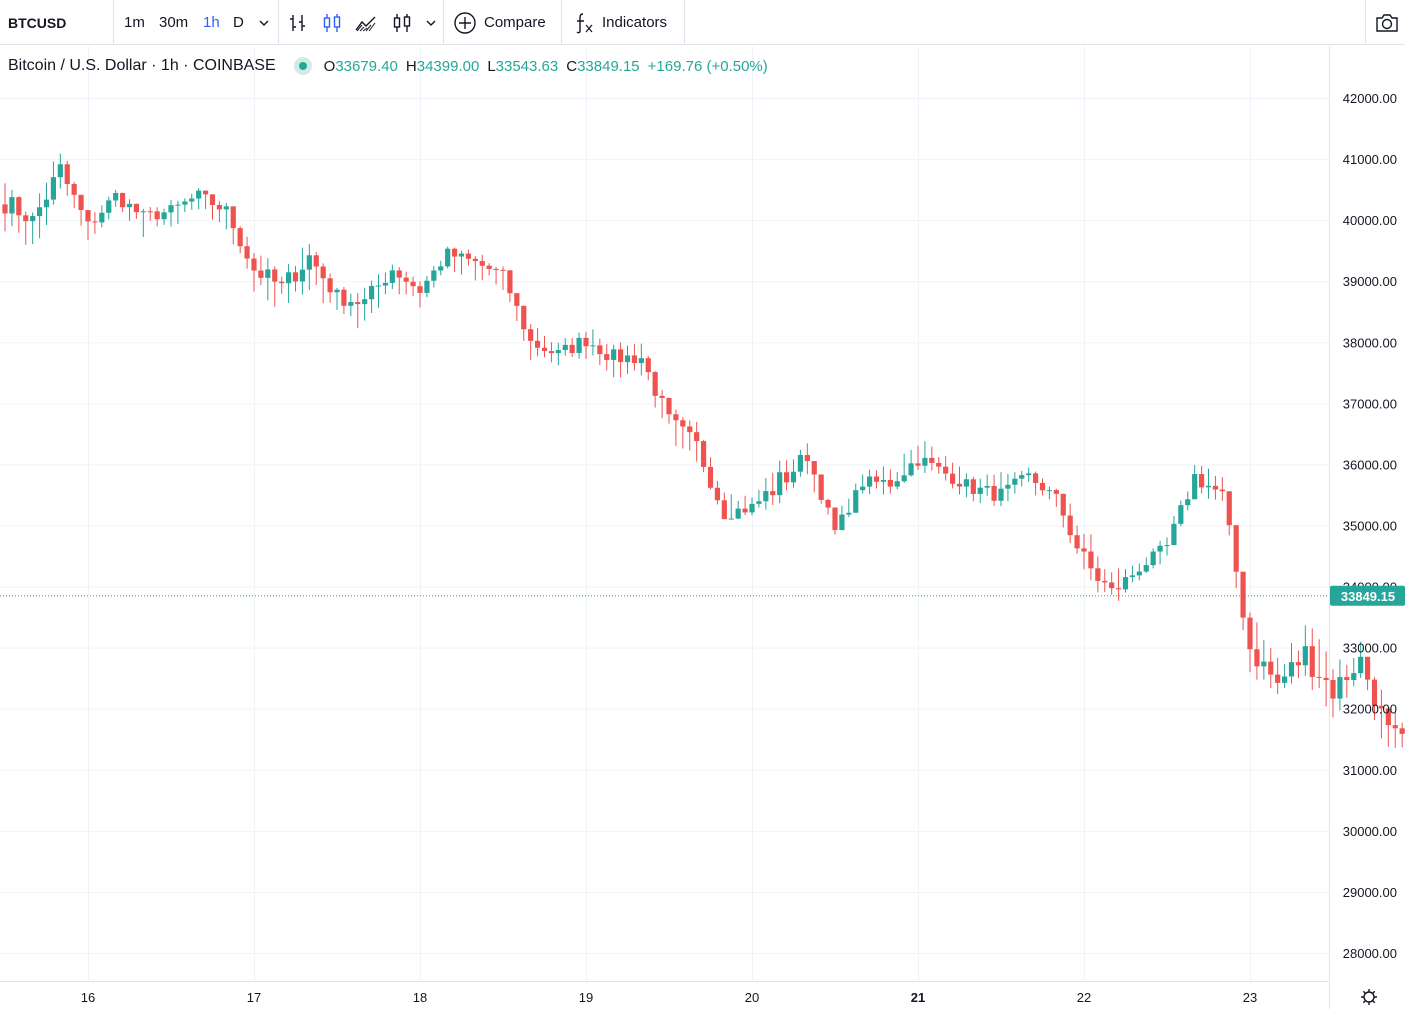  Describe the element at coordinates (402, 22) in the screenshot. I see `heikin-ashi-icon` at that location.